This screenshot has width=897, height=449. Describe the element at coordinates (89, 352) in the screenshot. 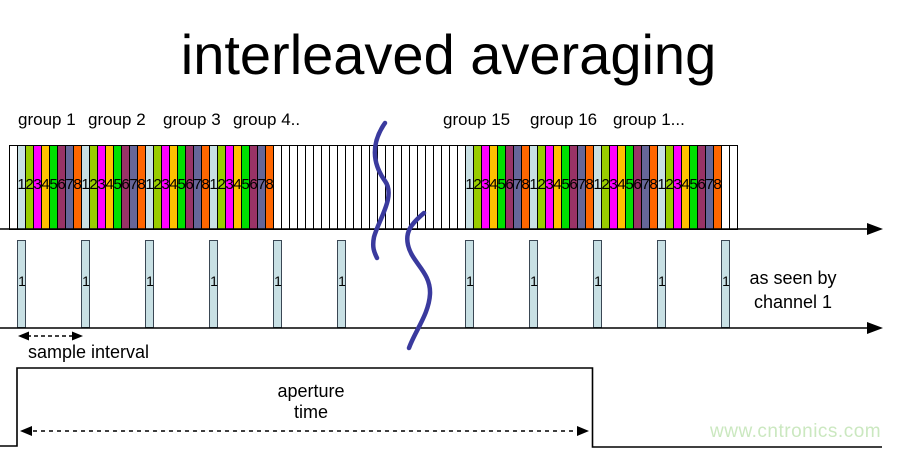

I see `sample-interval-label: sample interval` at that location.